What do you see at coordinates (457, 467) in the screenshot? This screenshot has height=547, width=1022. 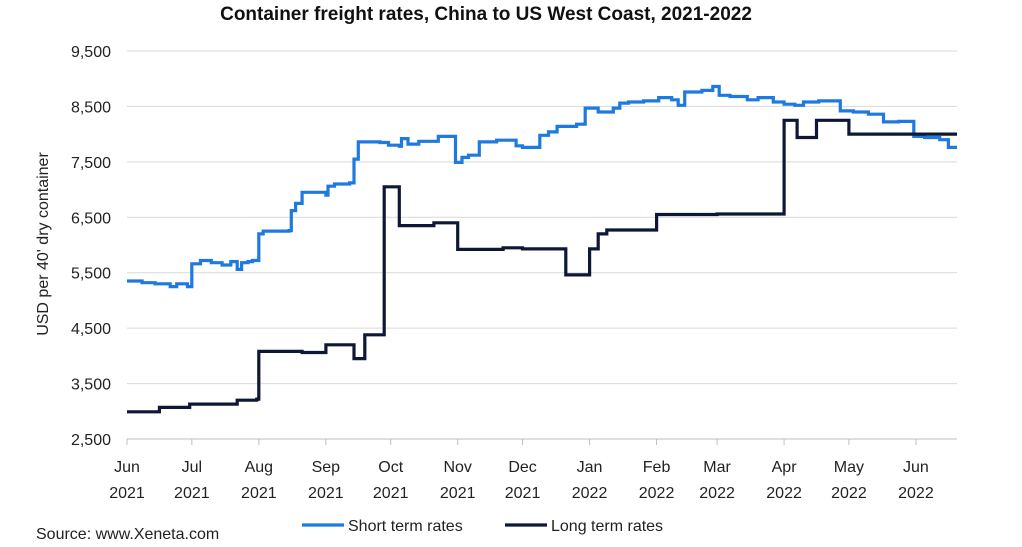 I see `x-tick-label: Nov` at bounding box center [457, 467].